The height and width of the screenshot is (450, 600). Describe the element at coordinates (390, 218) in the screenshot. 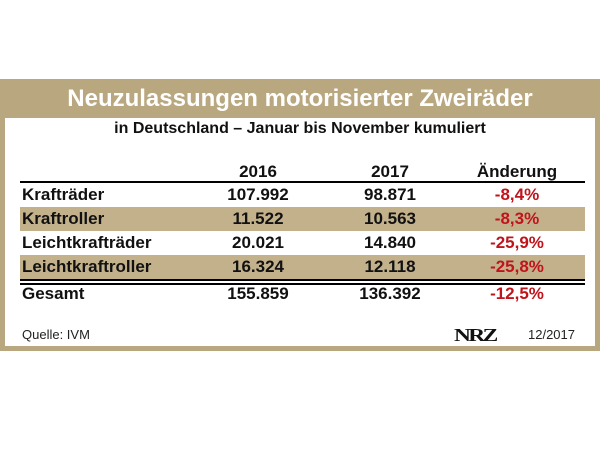

I see `value-2017: 10.563` at that location.